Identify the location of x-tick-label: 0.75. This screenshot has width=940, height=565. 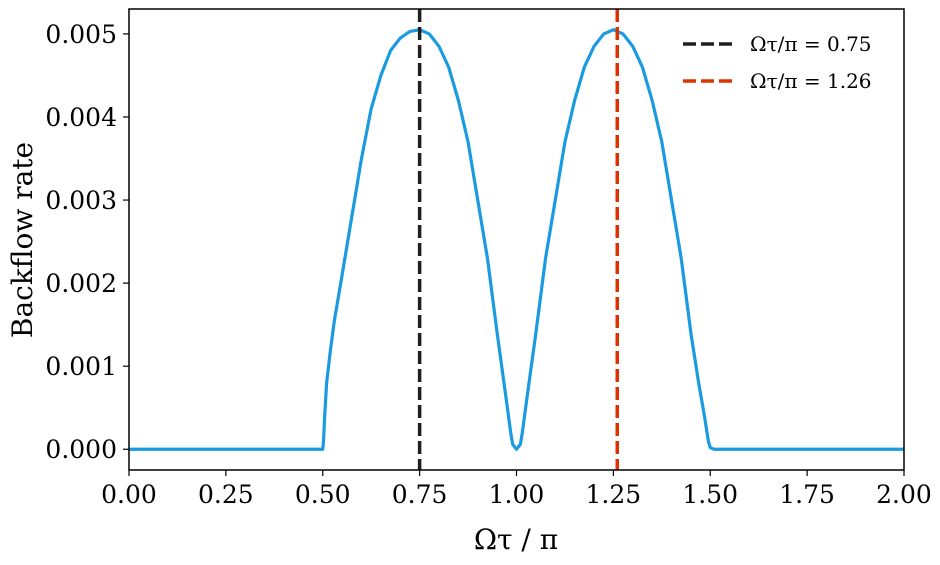
(420, 494).